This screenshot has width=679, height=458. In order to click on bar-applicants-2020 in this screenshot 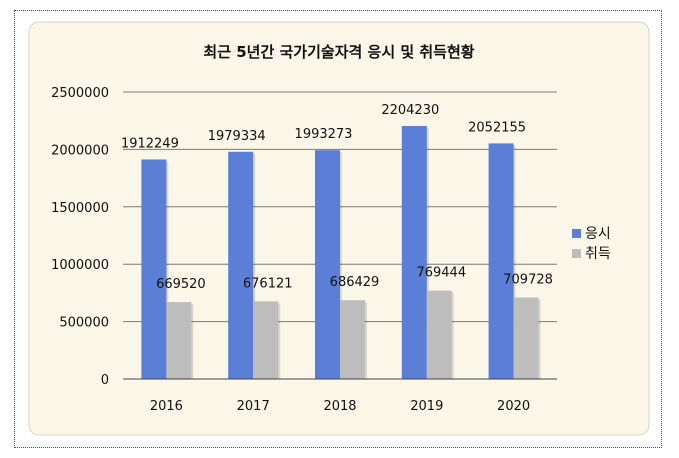, I will do `click(501, 261)`.